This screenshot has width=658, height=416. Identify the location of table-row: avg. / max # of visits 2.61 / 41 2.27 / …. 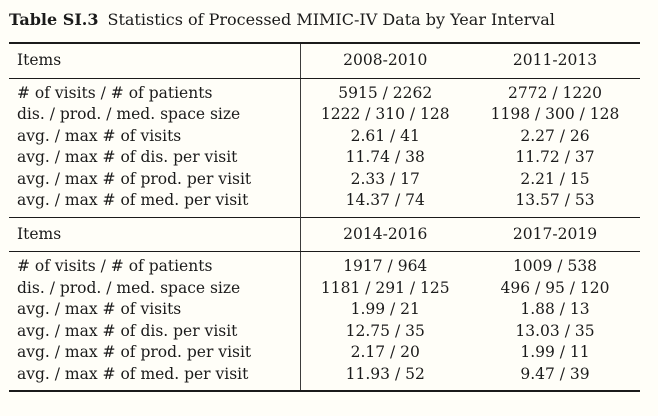
(324, 136).